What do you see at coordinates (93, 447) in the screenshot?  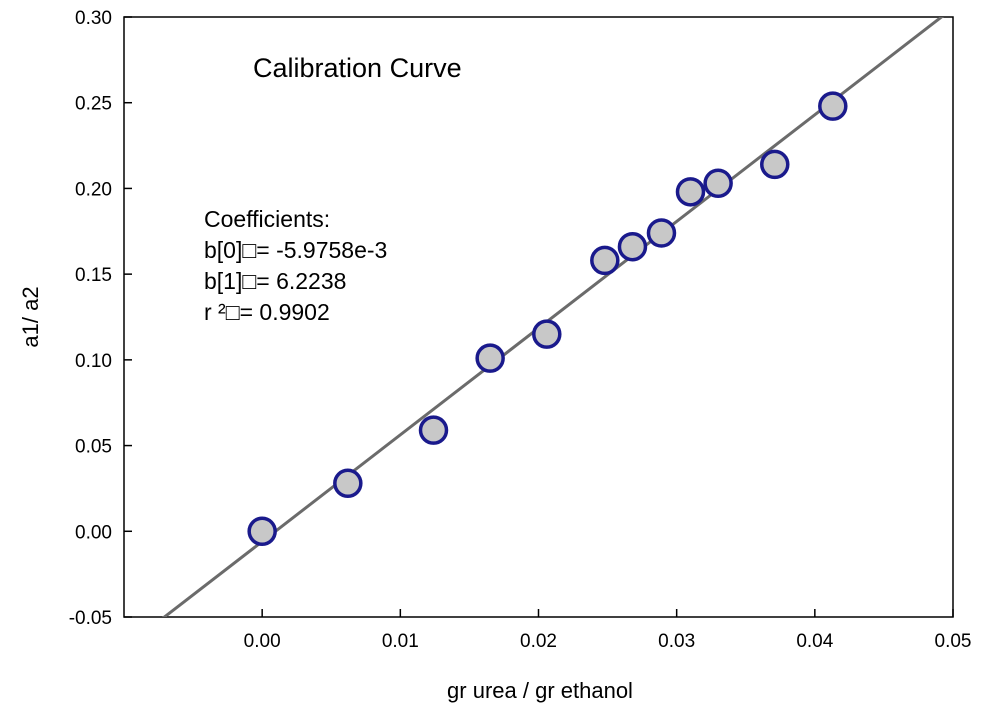 I see `y-tick-label: 0.05` at bounding box center [93, 447].